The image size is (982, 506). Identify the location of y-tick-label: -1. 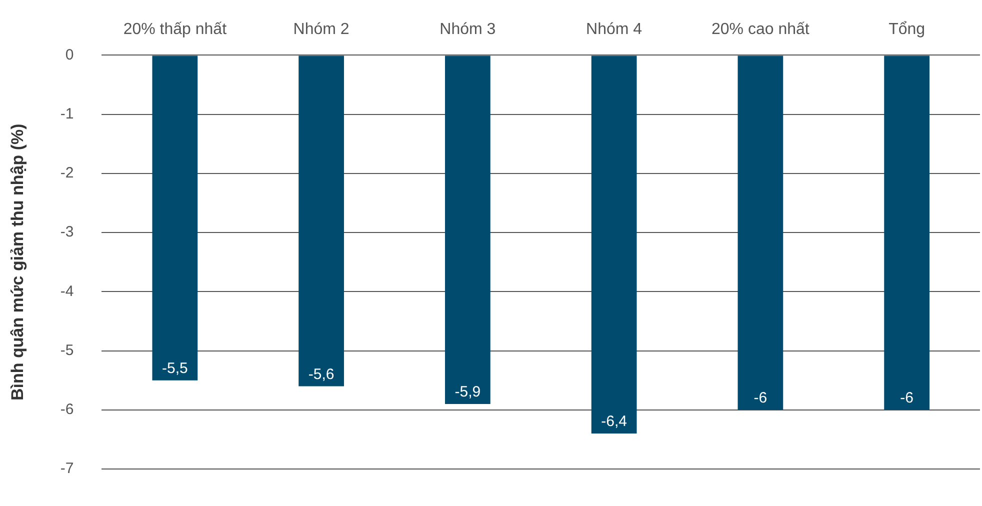
(67, 113).